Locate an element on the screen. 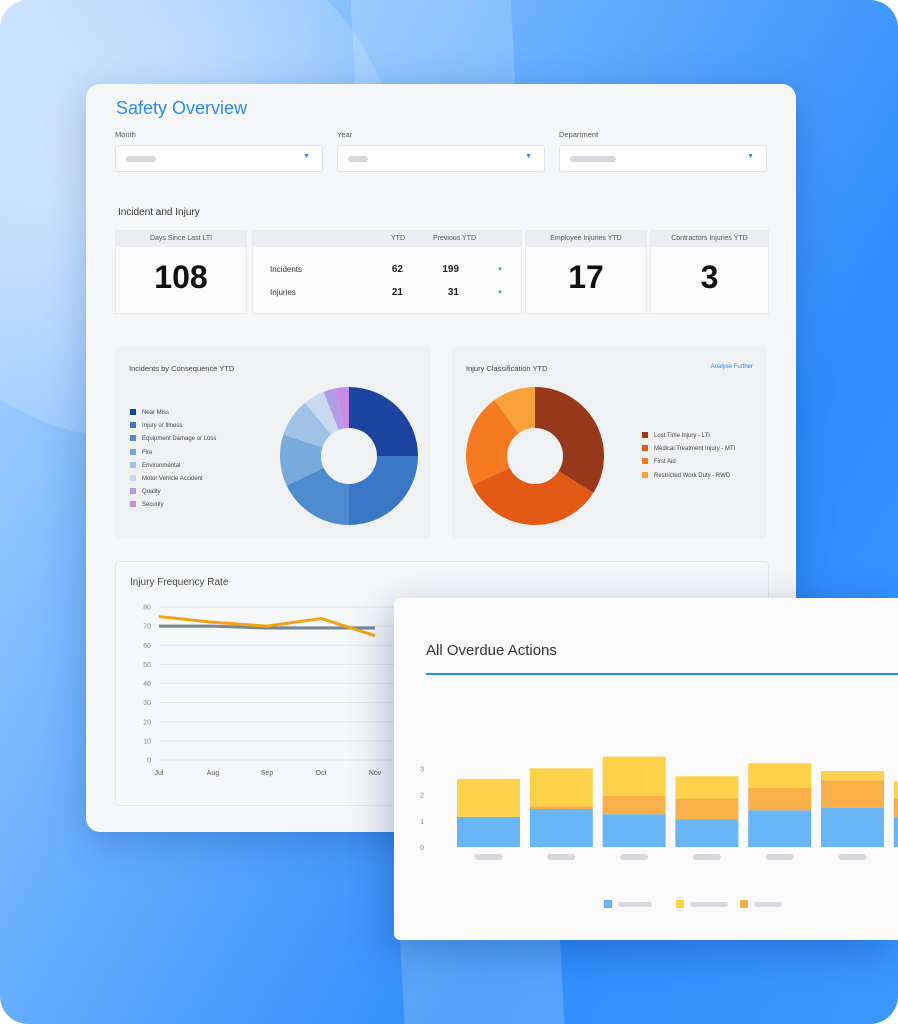 The image size is (898, 1024). legend-label: Equipment Damage or Loss is located at coordinates (179, 439).